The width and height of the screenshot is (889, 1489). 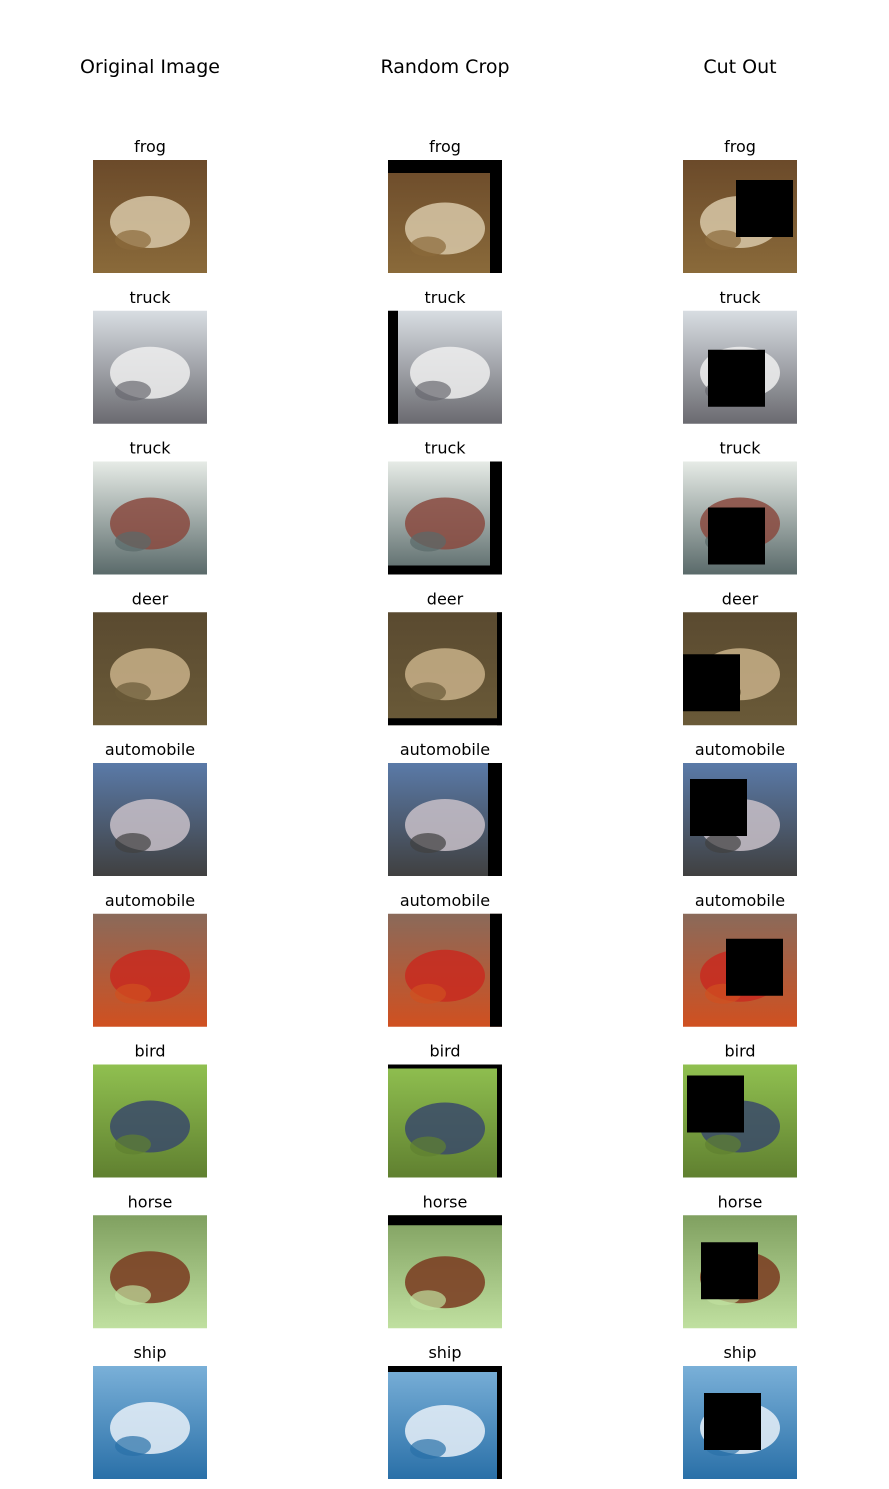 What do you see at coordinates (739, 67) in the screenshot?
I see `column-title: Cut Out` at bounding box center [739, 67].